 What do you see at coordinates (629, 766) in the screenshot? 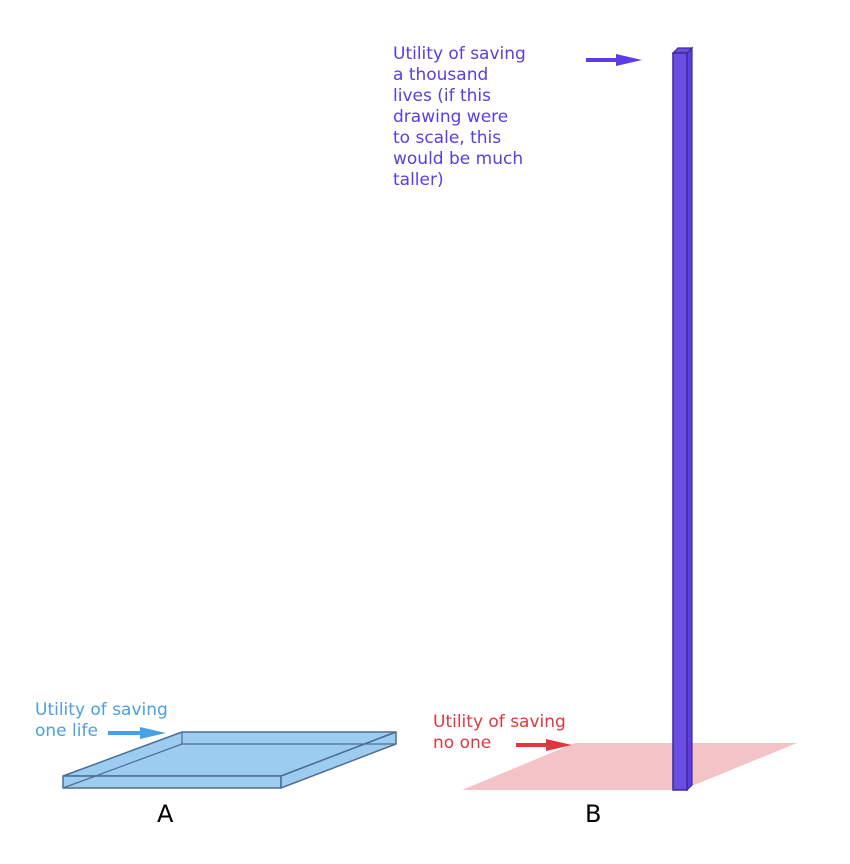
I see `no-one-plane` at bounding box center [629, 766].